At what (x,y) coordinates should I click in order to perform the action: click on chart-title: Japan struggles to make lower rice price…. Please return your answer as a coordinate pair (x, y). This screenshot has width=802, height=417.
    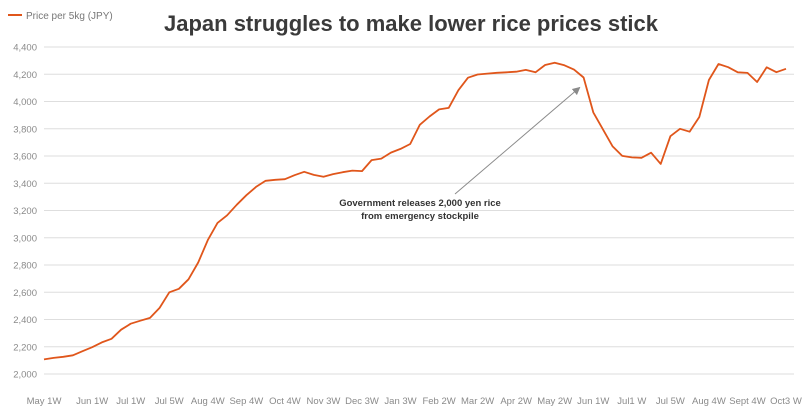
    Looking at the image, I should click on (411, 23).